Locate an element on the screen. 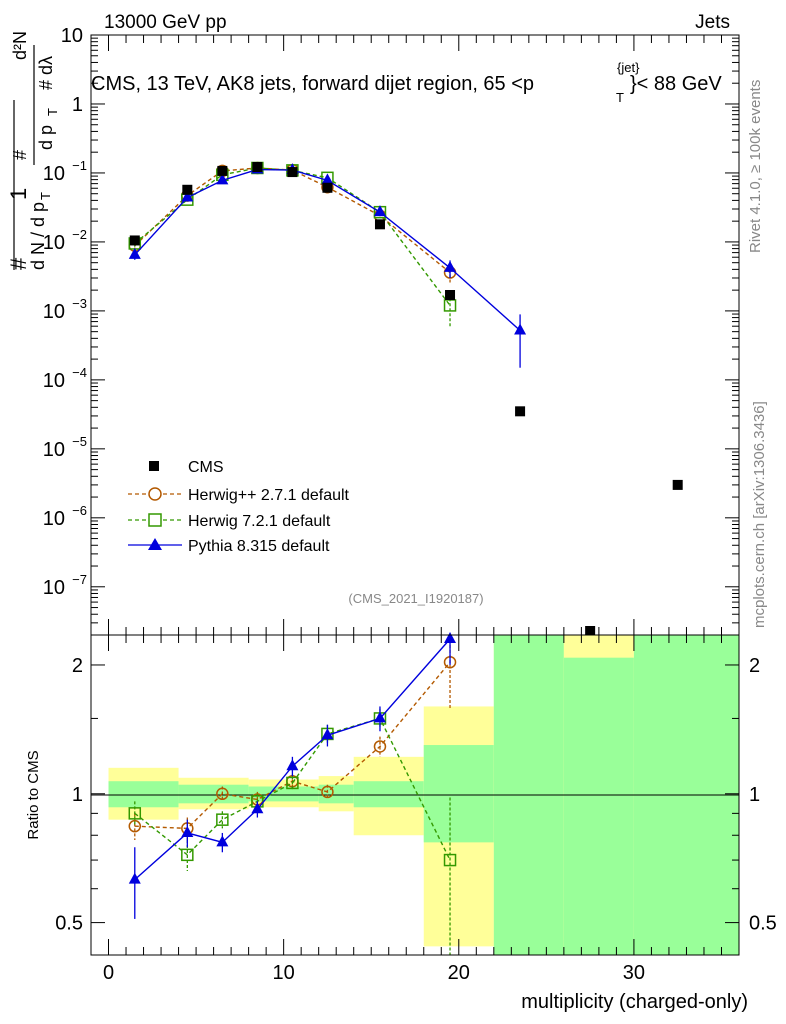 The height and width of the screenshot is (1024, 786). x-tick-label: 10 is located at coordinates (284, 973).